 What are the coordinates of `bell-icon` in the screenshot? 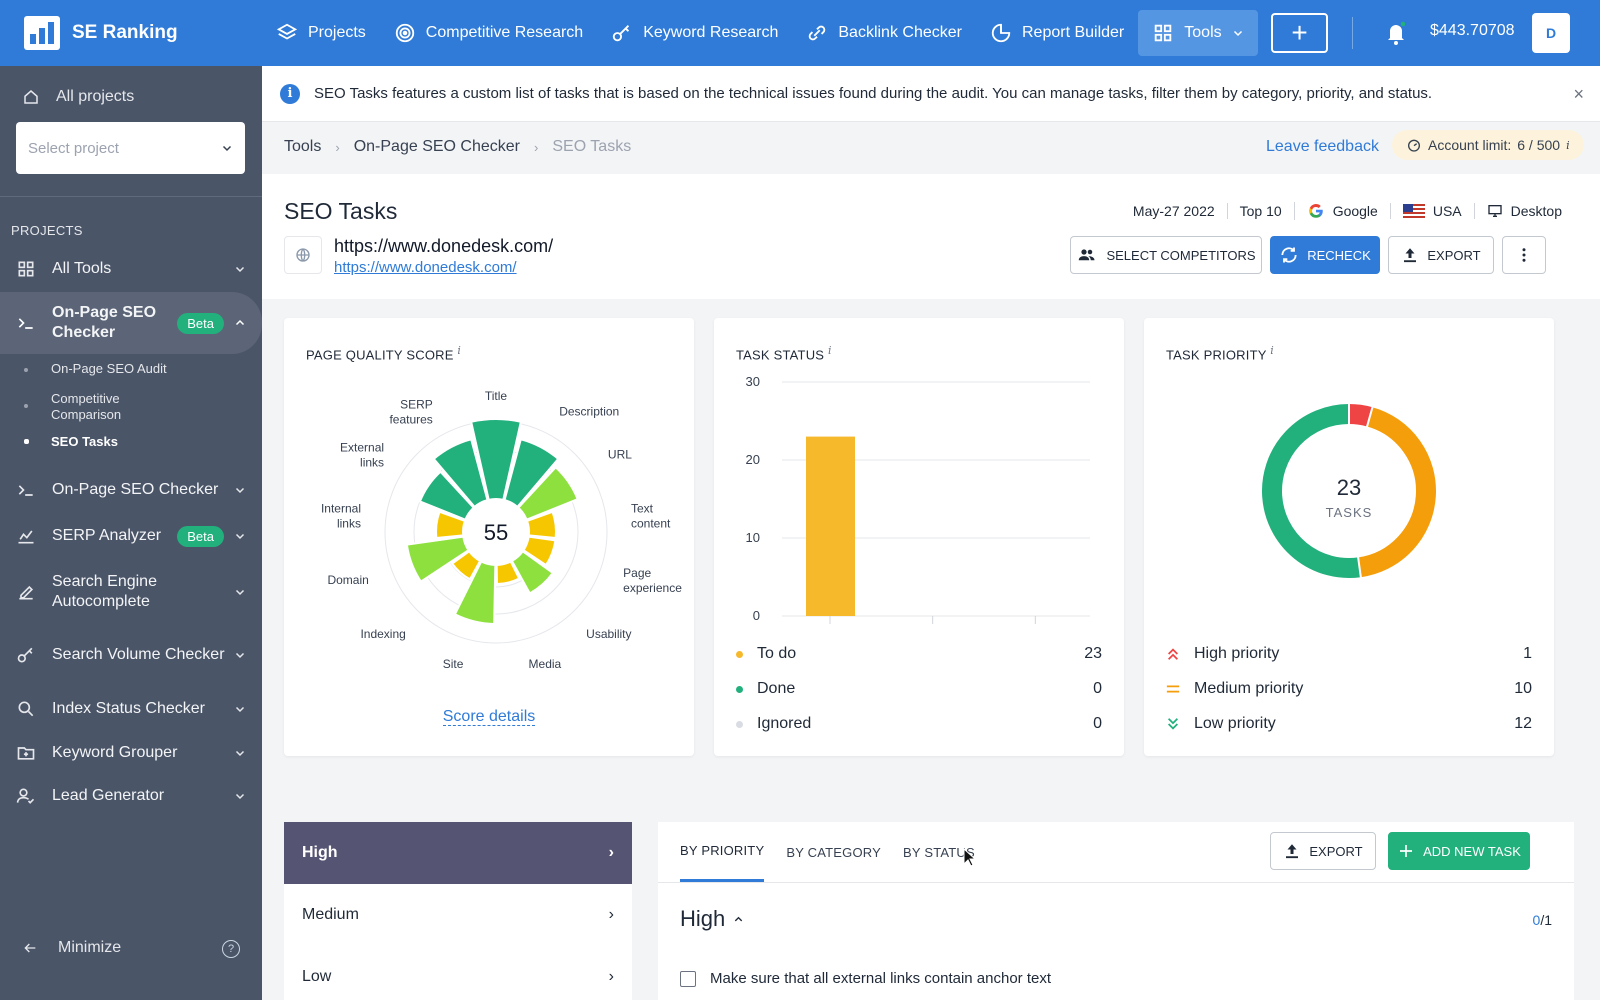 It's located at (1396, 33).